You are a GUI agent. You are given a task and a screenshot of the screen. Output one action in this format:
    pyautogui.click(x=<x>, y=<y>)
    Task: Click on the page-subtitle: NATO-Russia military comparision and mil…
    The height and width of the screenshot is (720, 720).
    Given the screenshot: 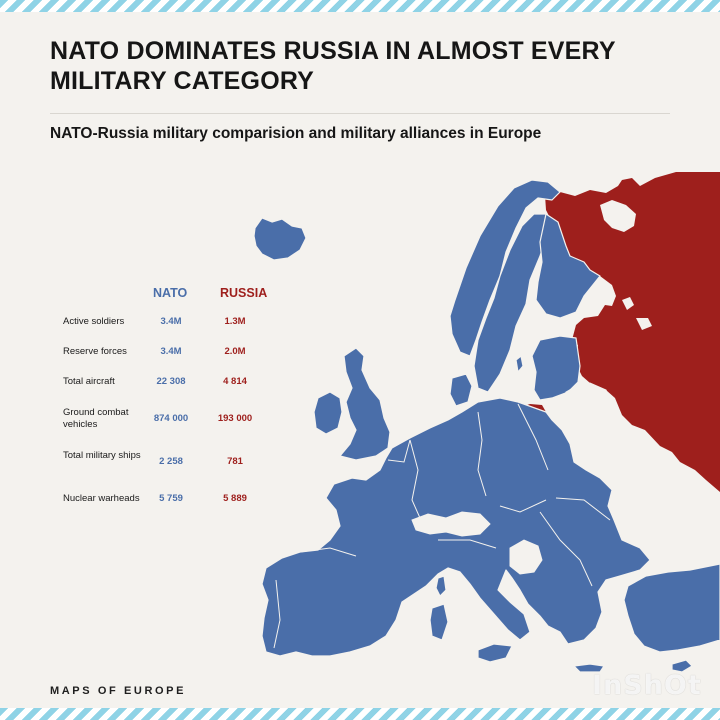 What is the action you would take?
    pyautogui.click(x=296, y=133)
    